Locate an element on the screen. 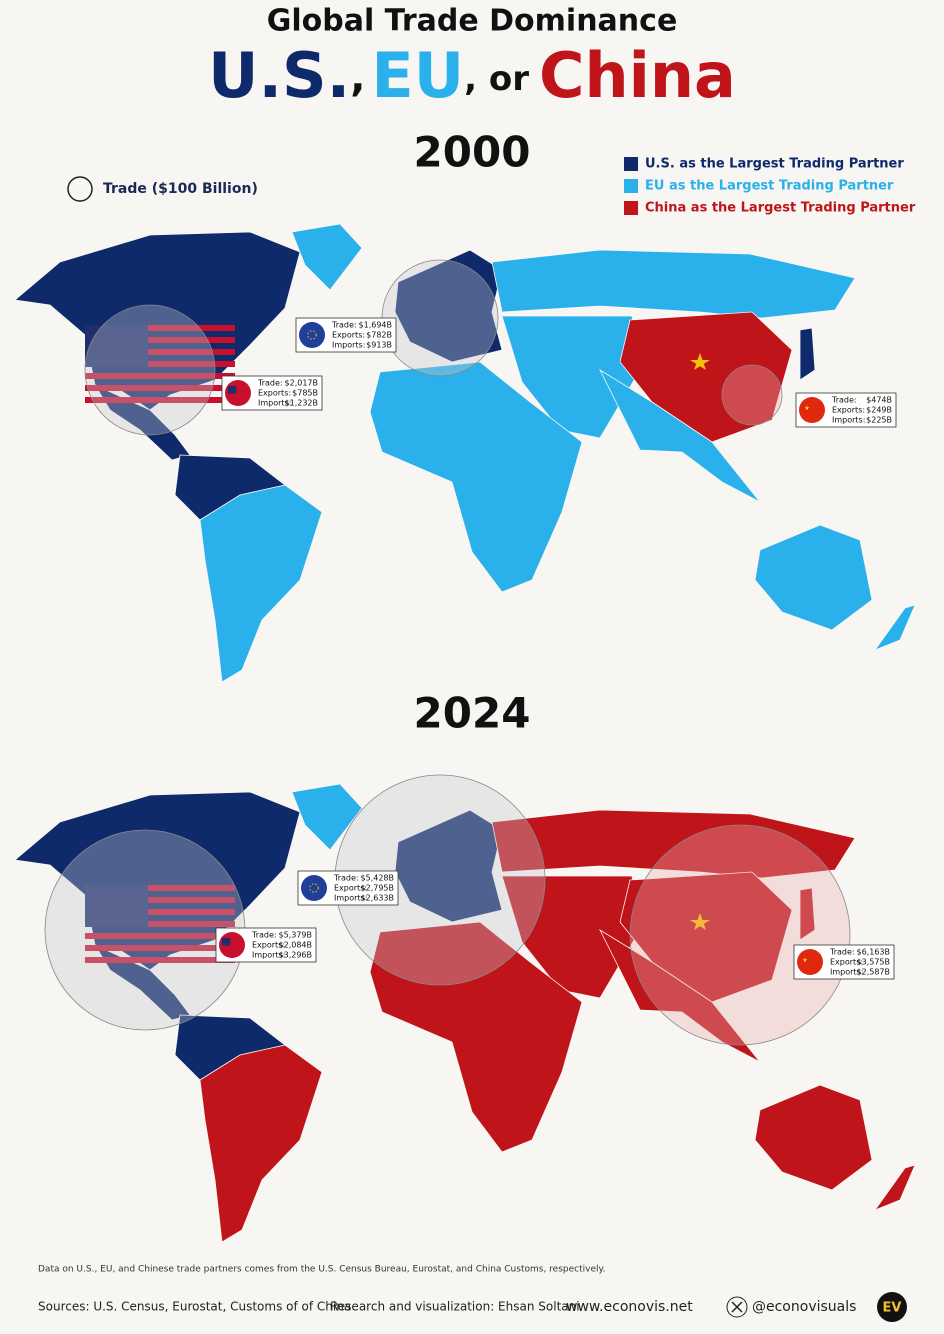 This screenshot has height=1334, width=944. website: www.econovis.net is located at coordinates (629, 1307).